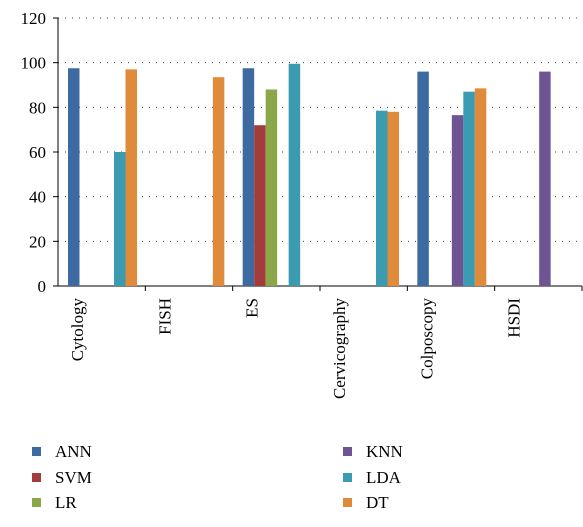 Image resolution: width=583 pixels, height=527 pixels. Describe the element at coordinates (34, 63) in the screenshot. I see `y-tick-label: 100` at that location.